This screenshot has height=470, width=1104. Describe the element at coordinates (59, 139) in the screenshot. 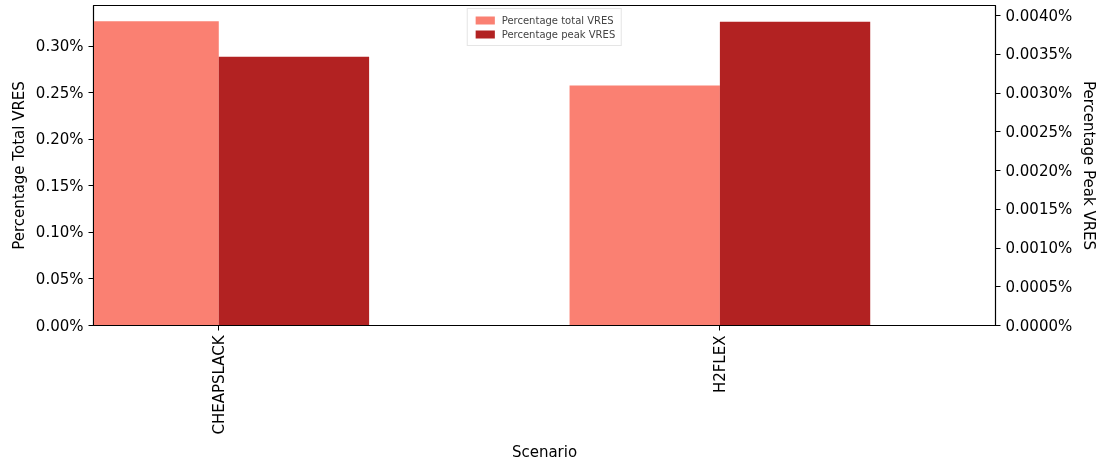

I see `y-tick-label: 0.20%` at that location.